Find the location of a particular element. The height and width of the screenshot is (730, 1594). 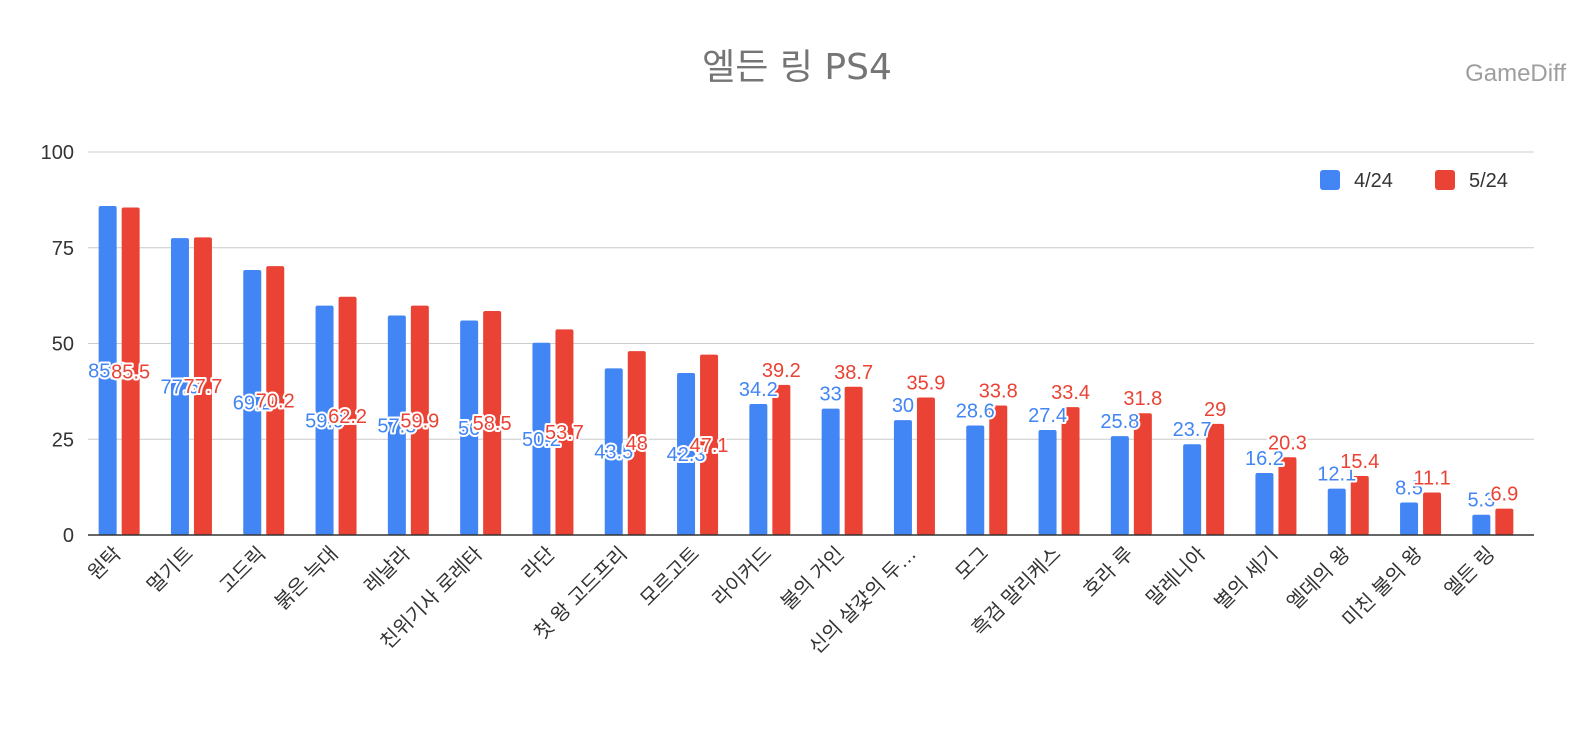

x-tick-label: 모그 is located at coordinates (973, 564).